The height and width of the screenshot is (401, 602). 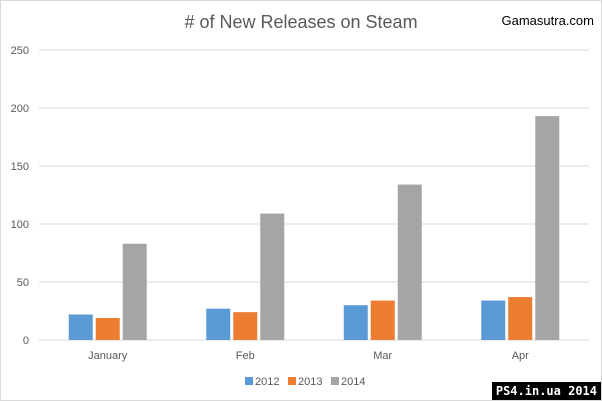 I want to click on bar-2014-Mar, so click(x=409, y=262).